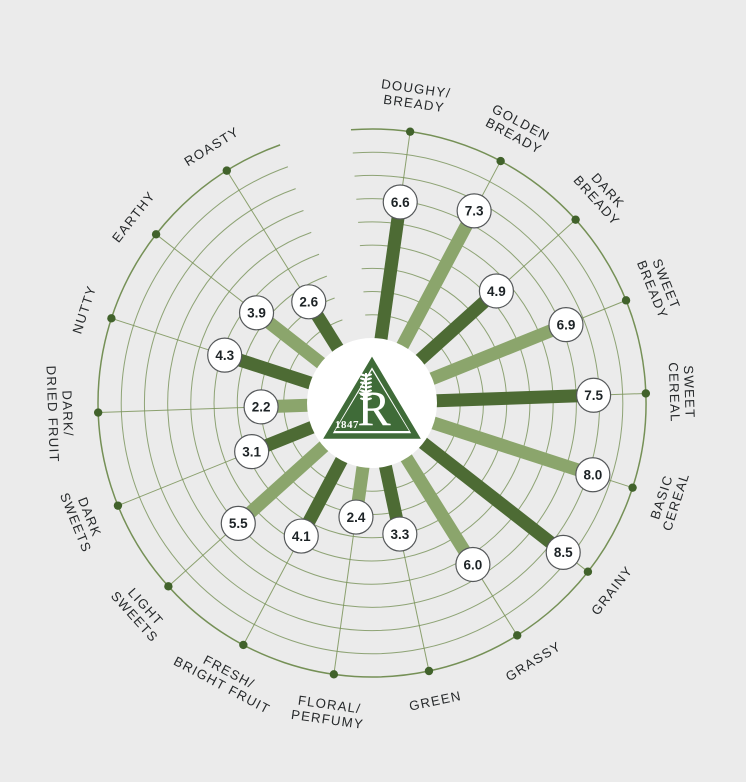 Image resolution: width=746 pixels, height=782 pixels. I want to click on spoke-label-line: DARK/, so click(67, 413).